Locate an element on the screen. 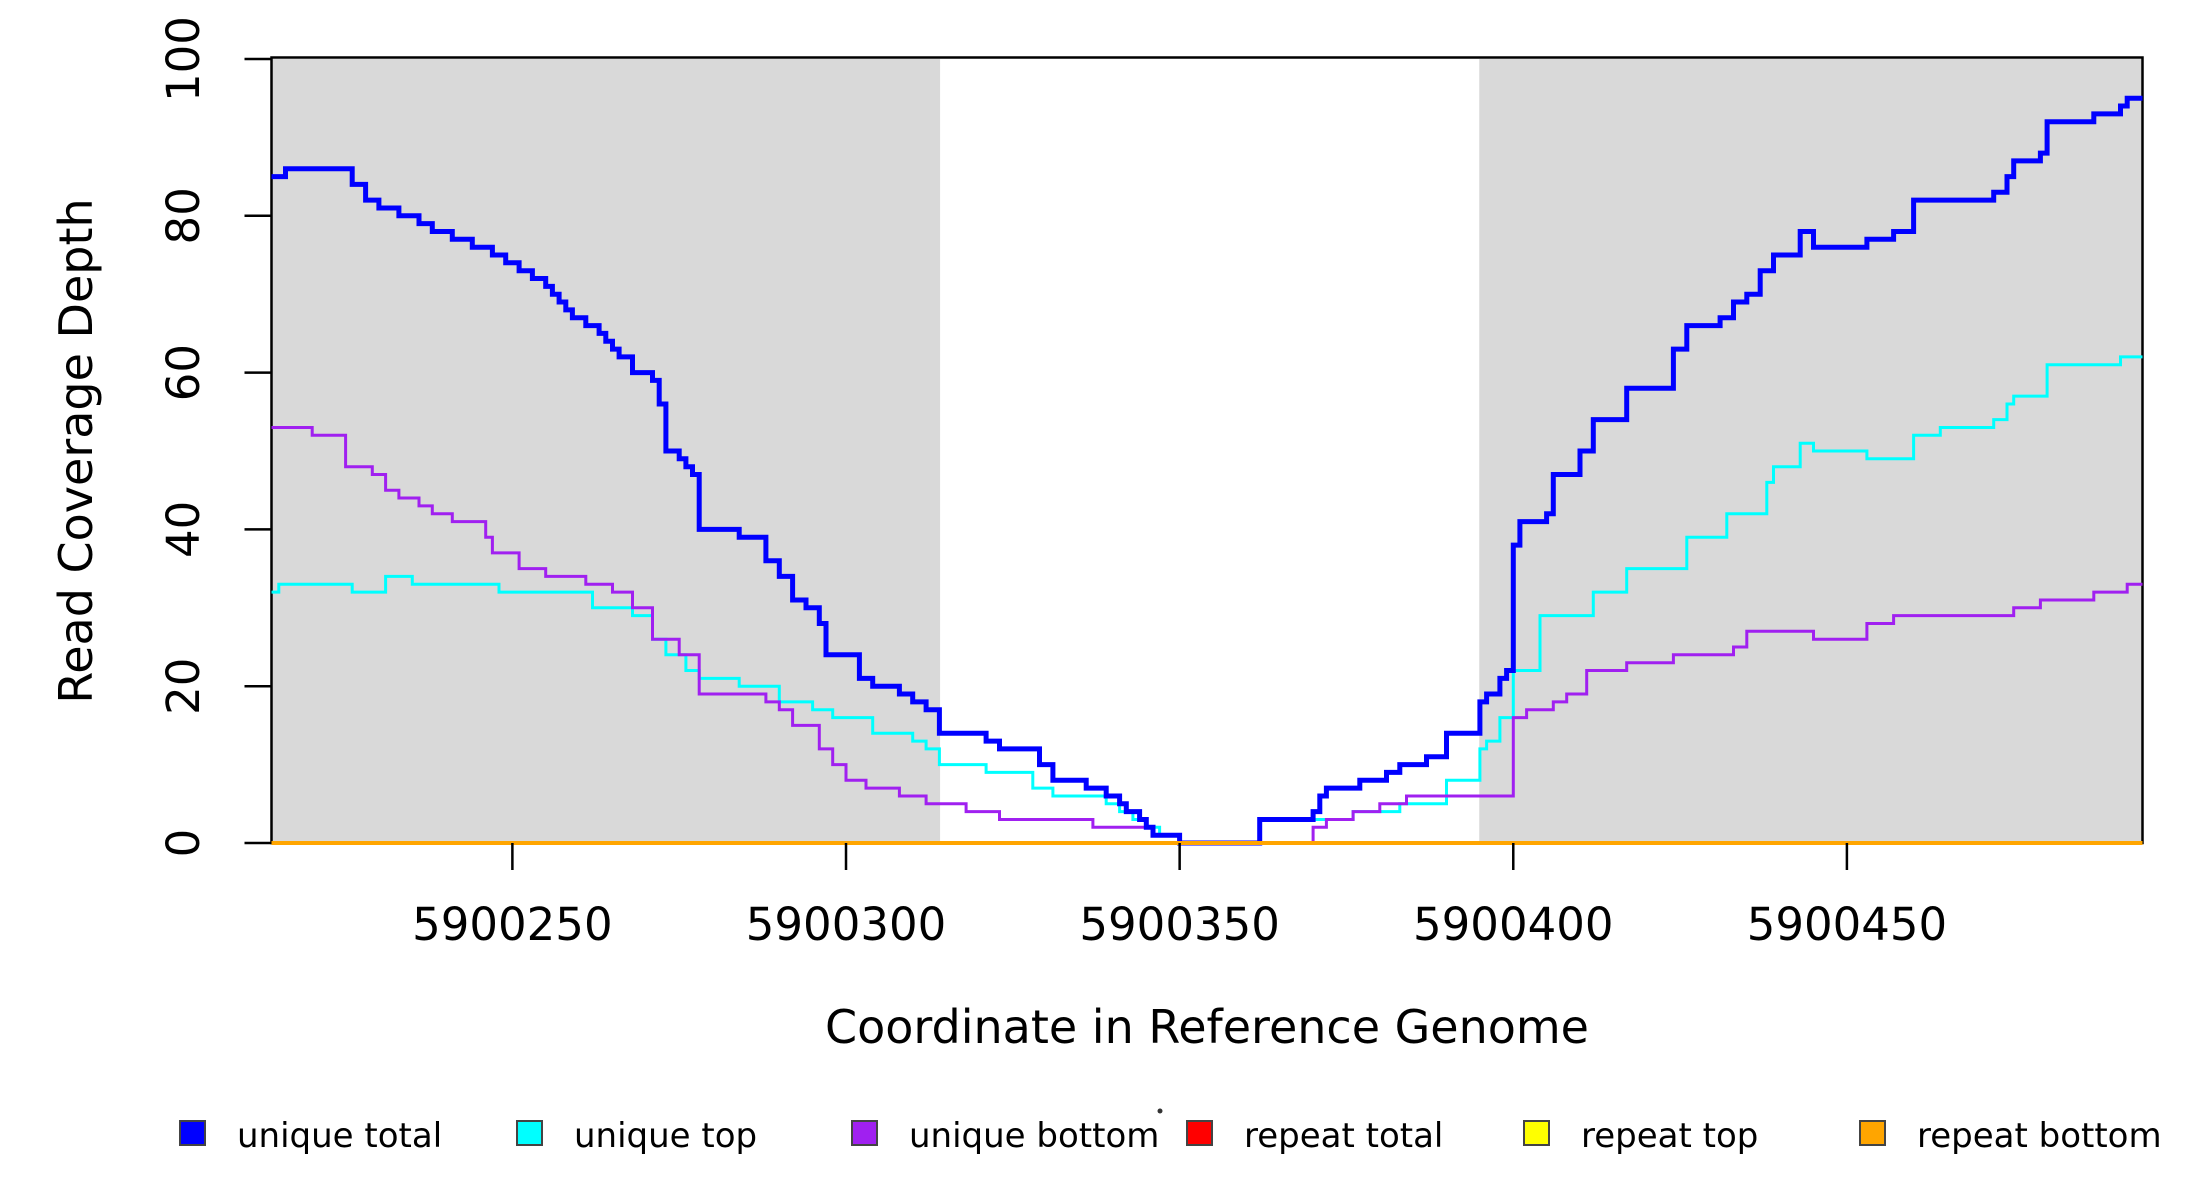 The height and width of the screenshot is (1200, 2200). legend-label-repeat-top: repeat top is located at coordinates (1669, 1136).